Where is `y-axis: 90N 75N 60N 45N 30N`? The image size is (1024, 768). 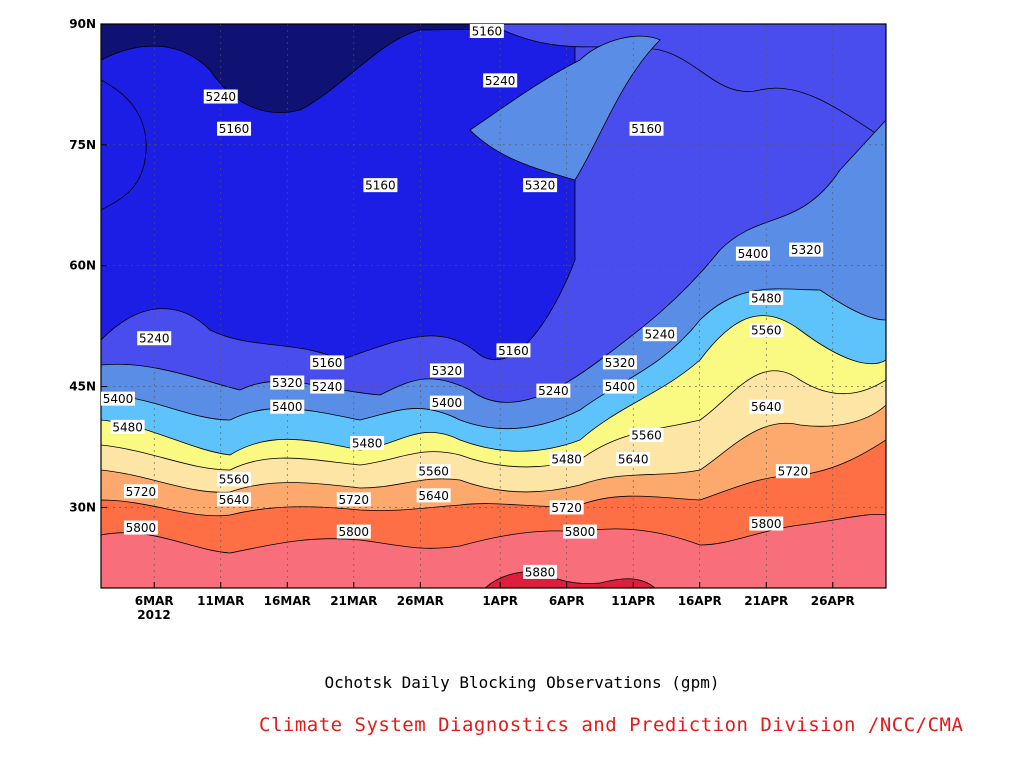 y-axis: 90N 75N 60N 45N 30N is located at coordinates (88, 265).